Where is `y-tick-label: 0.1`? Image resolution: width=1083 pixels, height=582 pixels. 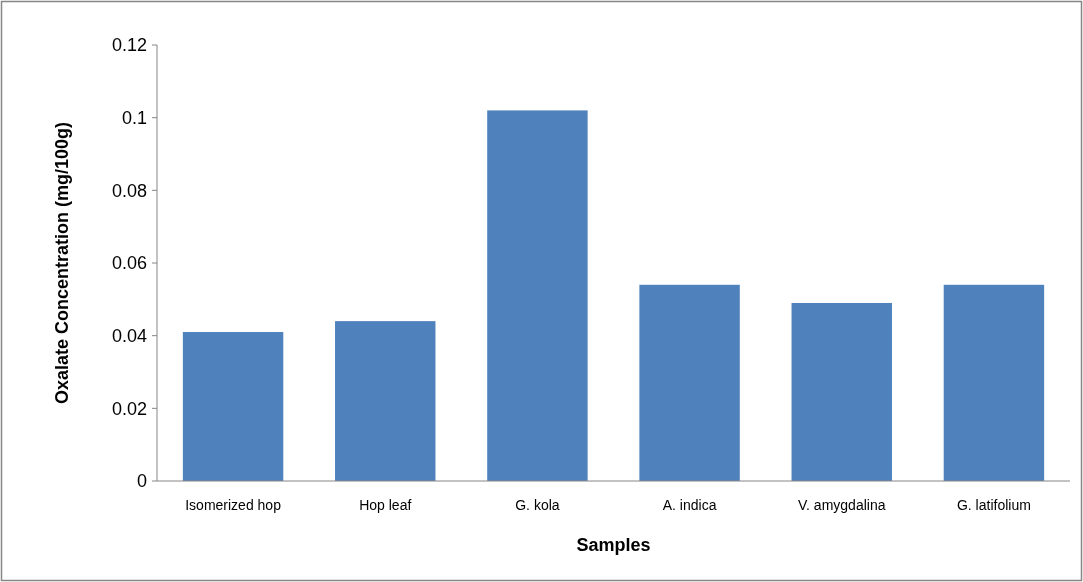 y-tick-label: 0.1 is located at coordinates (134, 117).